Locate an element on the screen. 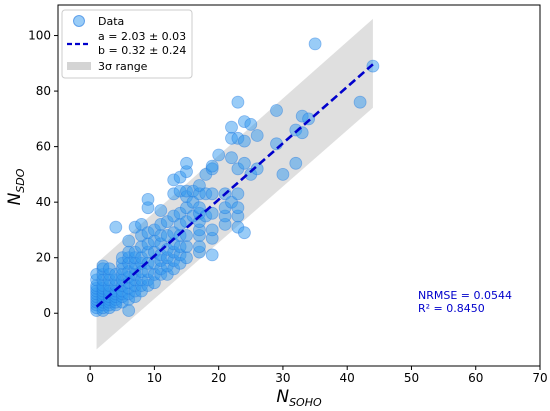 The image size is (550, 411). x-axis-label: NSOHO is located at coordinates (299, 398).